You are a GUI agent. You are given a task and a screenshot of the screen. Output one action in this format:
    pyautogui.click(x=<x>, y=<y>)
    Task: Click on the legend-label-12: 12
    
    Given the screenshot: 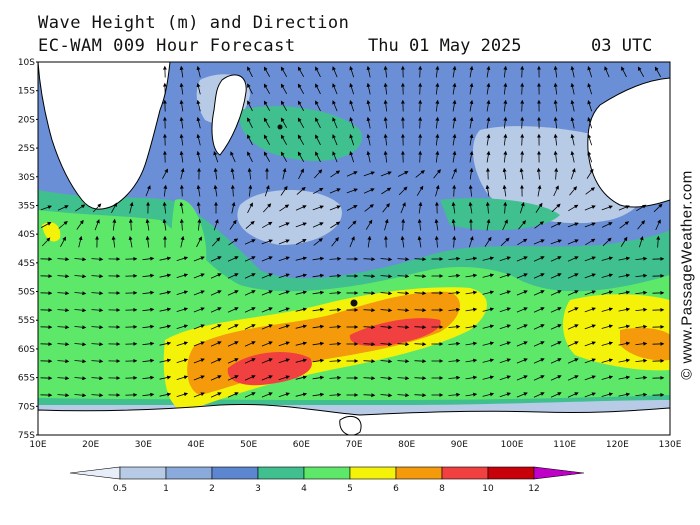 What is the action you would take?
    pyautogui.click(x=533, y=489)
    